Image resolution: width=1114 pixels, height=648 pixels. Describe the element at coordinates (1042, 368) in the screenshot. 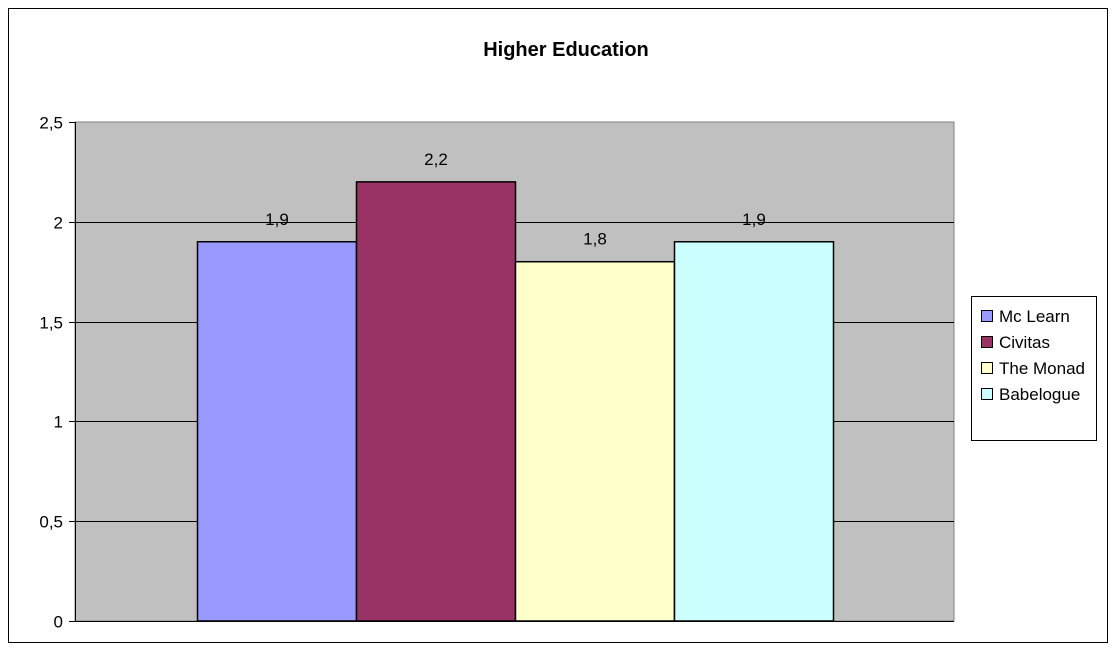

I see `legend-label: The Monad` at that location.